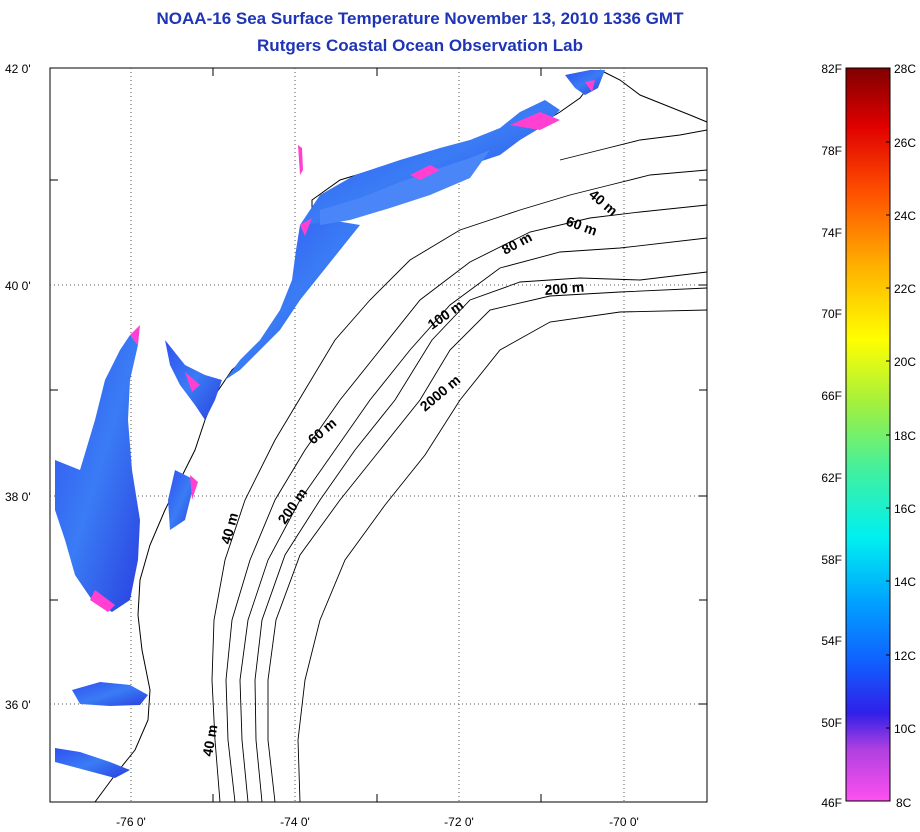 The height and width of the screenshot is (832, 920). Describe the element at coordinates (905, 143) in the screenshot. I see `colorbar-c-label: 26C` at that location.